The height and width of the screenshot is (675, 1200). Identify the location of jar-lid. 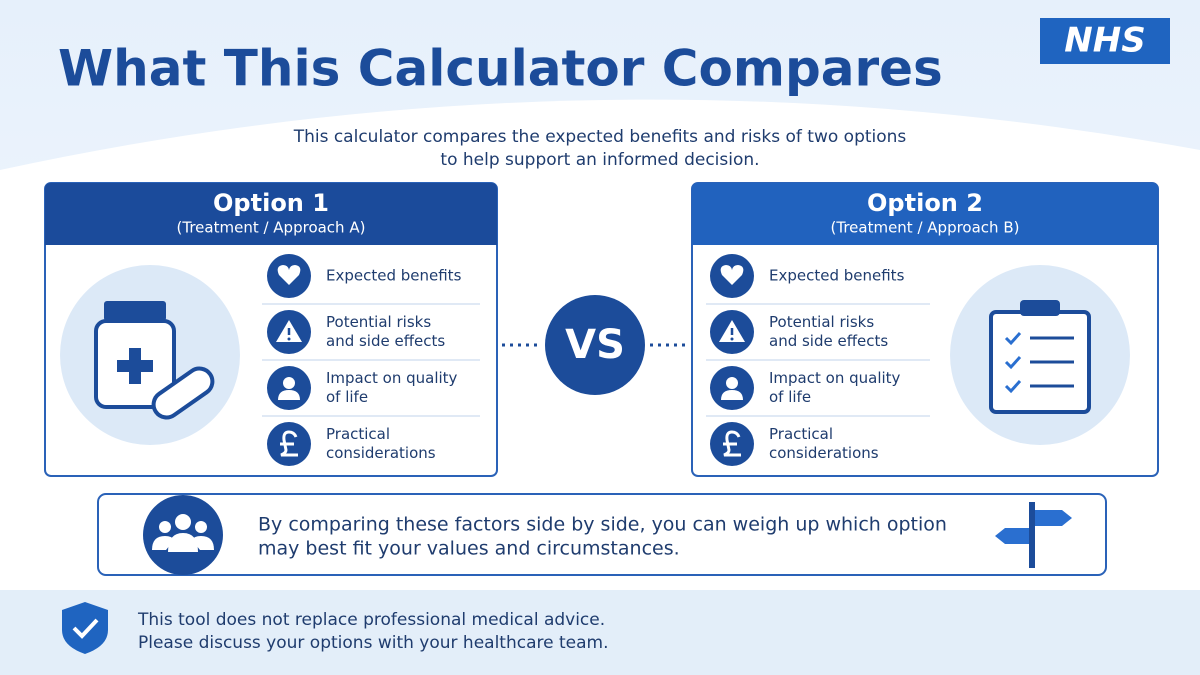
(135, 311).